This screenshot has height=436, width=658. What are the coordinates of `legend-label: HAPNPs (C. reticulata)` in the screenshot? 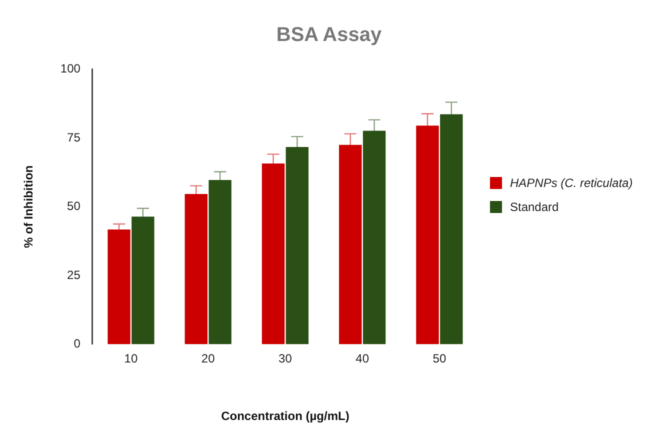 It's located at (571, 183).